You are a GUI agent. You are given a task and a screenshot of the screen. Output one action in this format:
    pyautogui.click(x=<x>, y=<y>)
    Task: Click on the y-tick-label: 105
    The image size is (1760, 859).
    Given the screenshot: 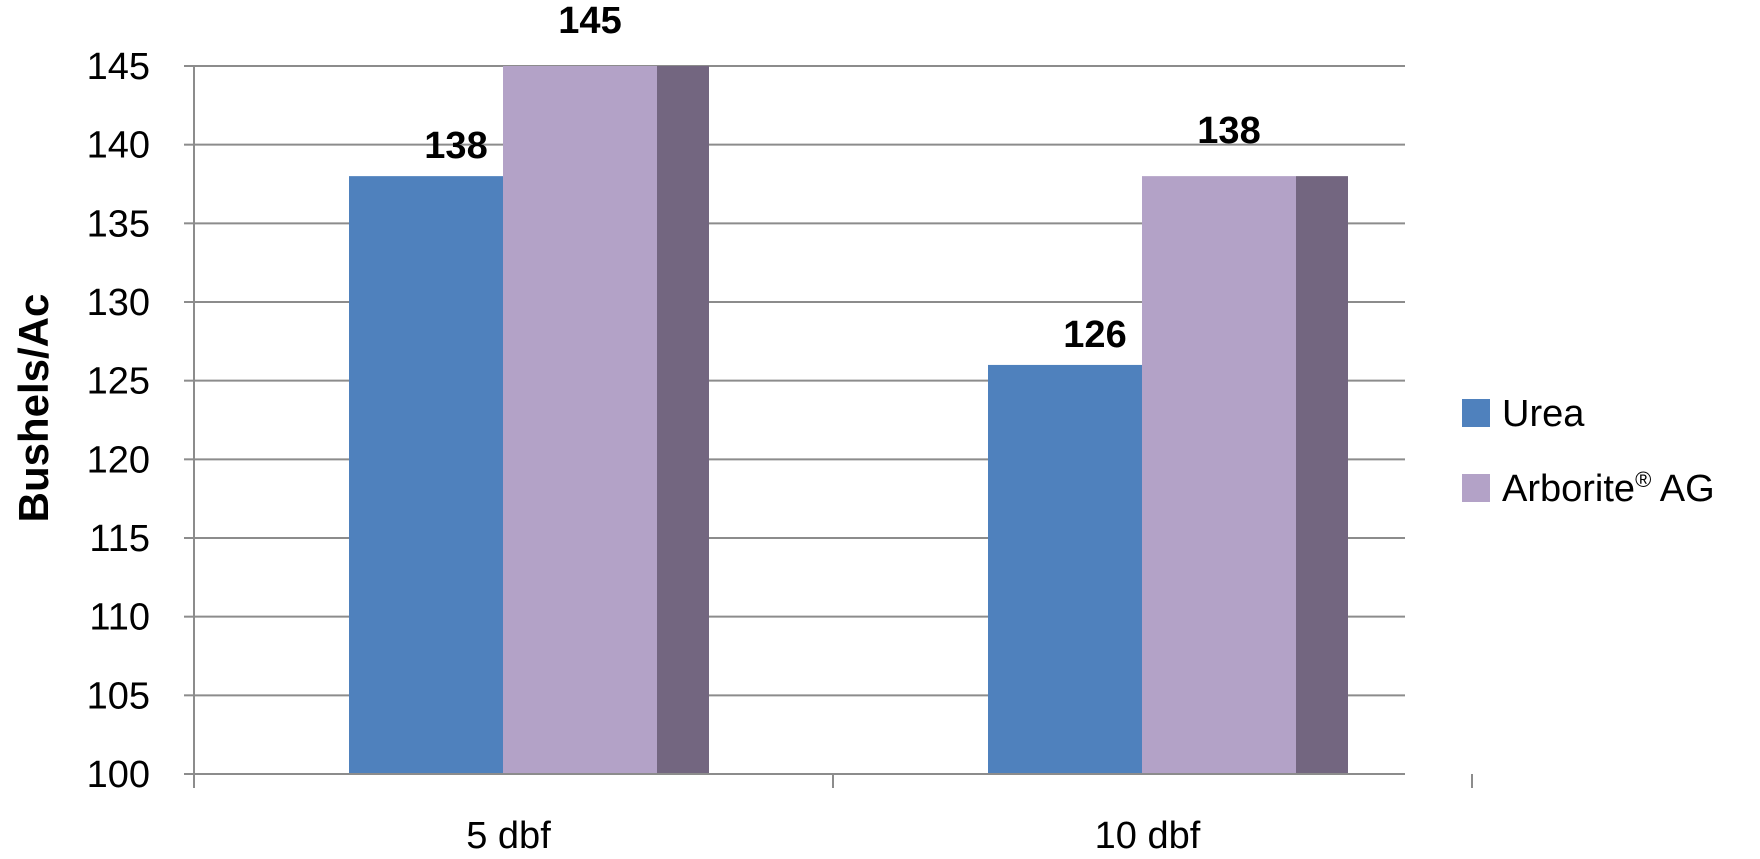 What is the action you would take?
    pyautogui.click(x=118, y=696)
    